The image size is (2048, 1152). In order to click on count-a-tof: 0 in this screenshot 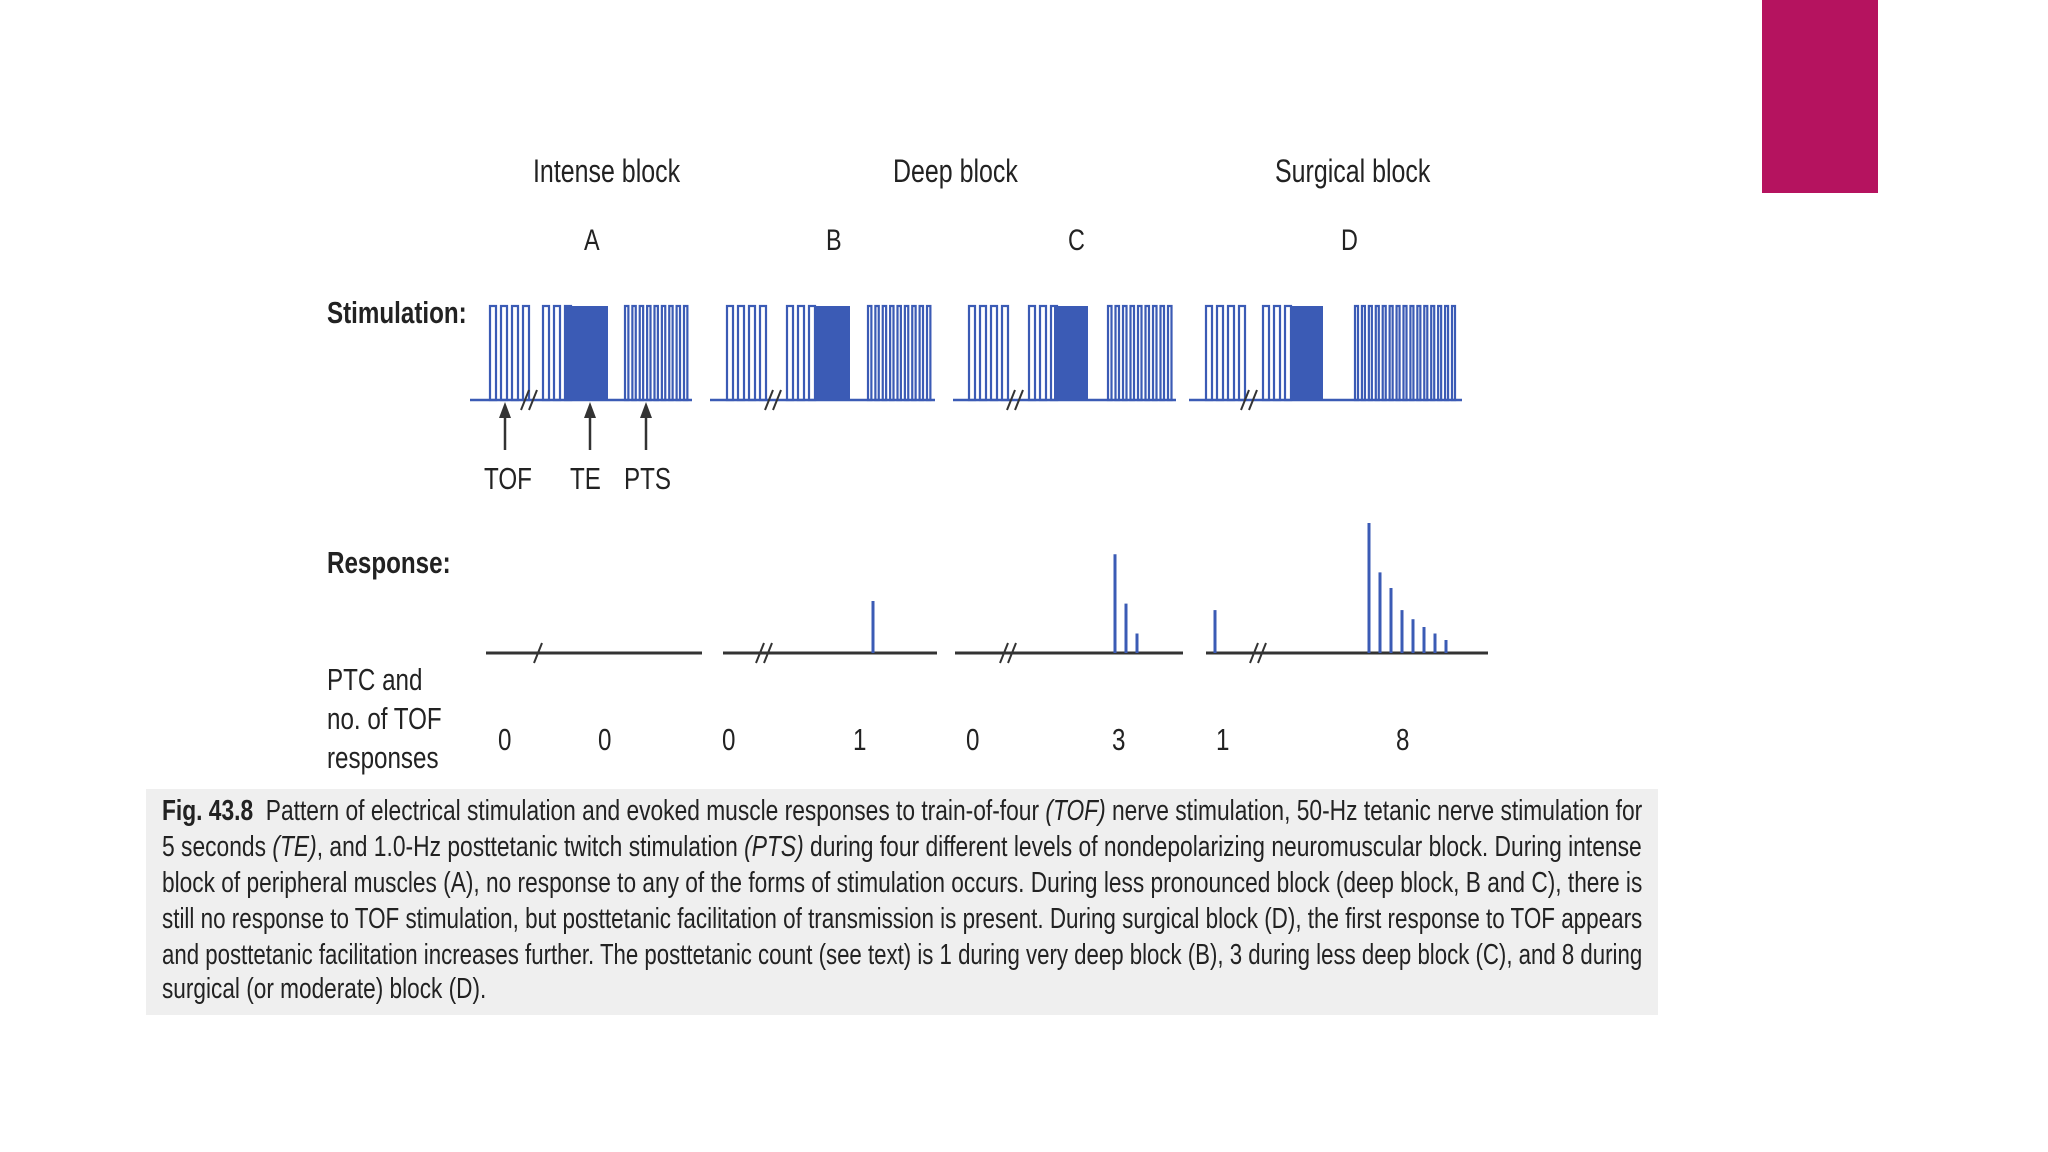, I will do `click(505, 739)`.